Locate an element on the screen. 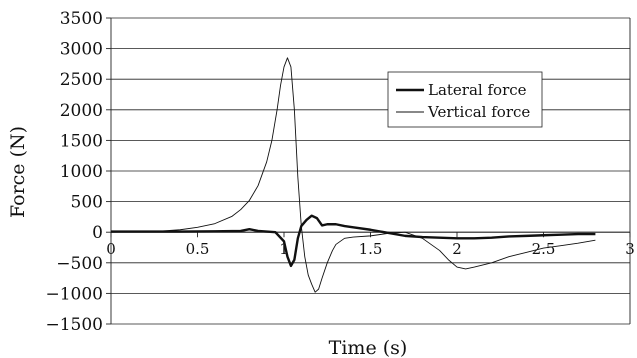 The image size is (637, 358). y-tick-label-4: 500 is located at coordinates (87, 203).